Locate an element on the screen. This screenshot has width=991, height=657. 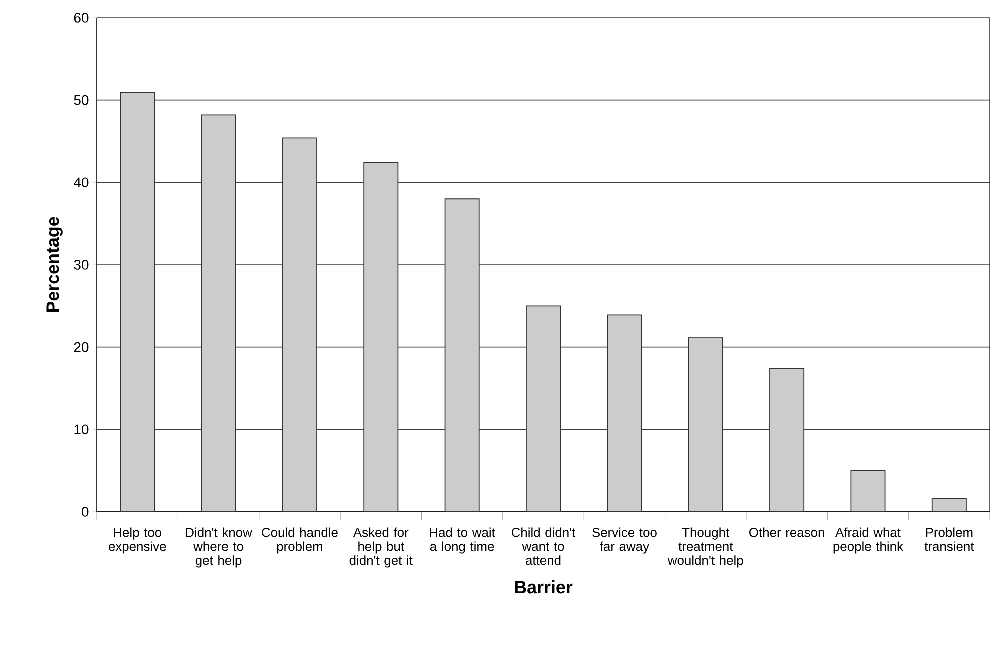
x-tick-label: Service too far away is located at coordinates (624, 541).